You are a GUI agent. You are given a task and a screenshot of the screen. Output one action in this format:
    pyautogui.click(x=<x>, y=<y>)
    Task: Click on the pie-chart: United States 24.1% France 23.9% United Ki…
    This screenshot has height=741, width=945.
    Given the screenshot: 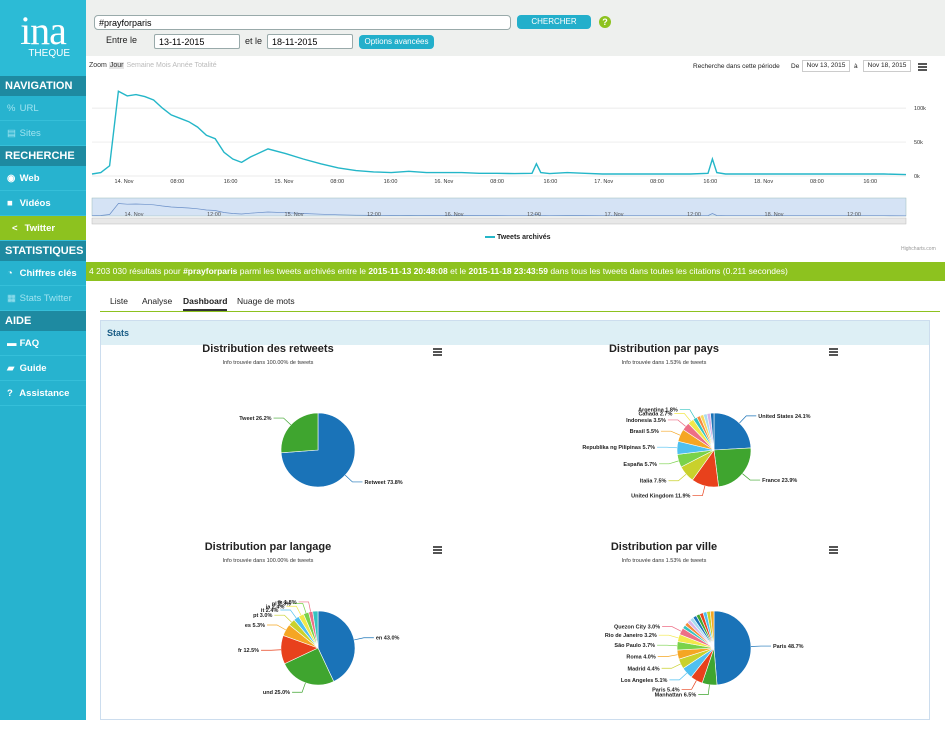 What is the action you would take?
    pyautogui.click(x=696, y=454)
    